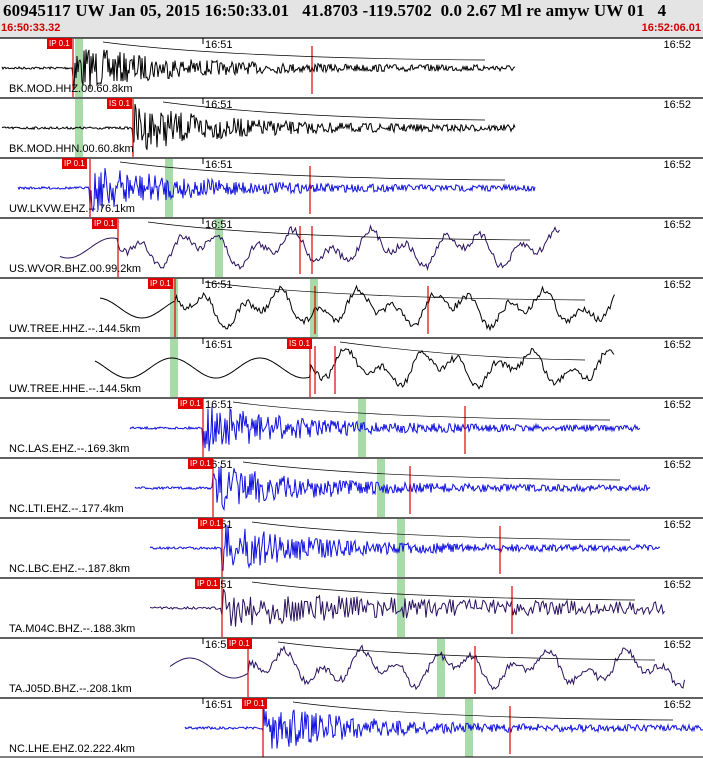 This screenshot has width=703, height=758. What do you see at coordinates (66, 509) in the screenshot?
I see `station-label: NC.LTI.EHZ.--.177.4km` at bounding box center [66, 509].